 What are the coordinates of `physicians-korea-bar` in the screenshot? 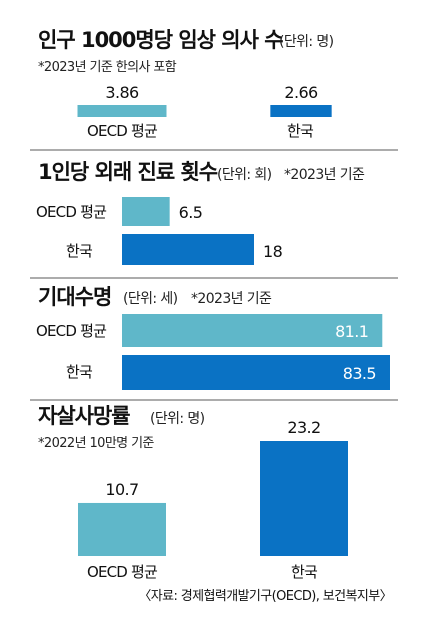 It's located at (301, 111).